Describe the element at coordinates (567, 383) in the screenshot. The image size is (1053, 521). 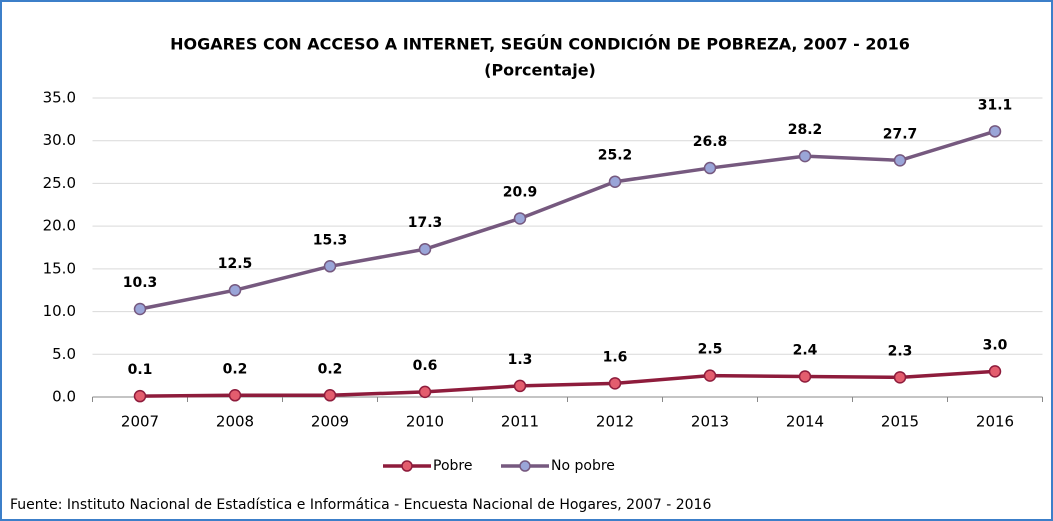
I see `series-line` at that location.